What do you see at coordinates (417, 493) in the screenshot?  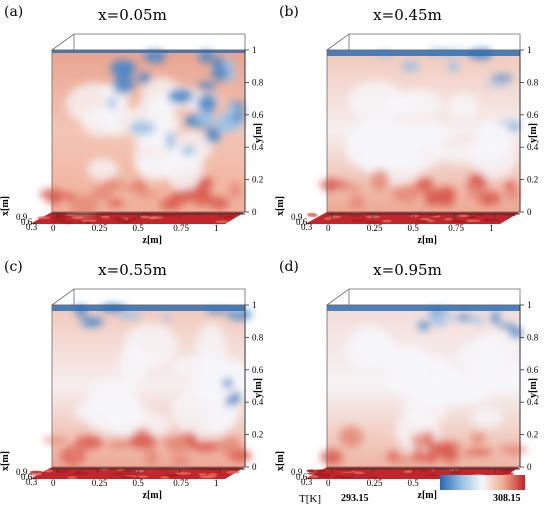 I see `colorbar: T[K] 293.15 308.15` at bounding box center [417, 493].